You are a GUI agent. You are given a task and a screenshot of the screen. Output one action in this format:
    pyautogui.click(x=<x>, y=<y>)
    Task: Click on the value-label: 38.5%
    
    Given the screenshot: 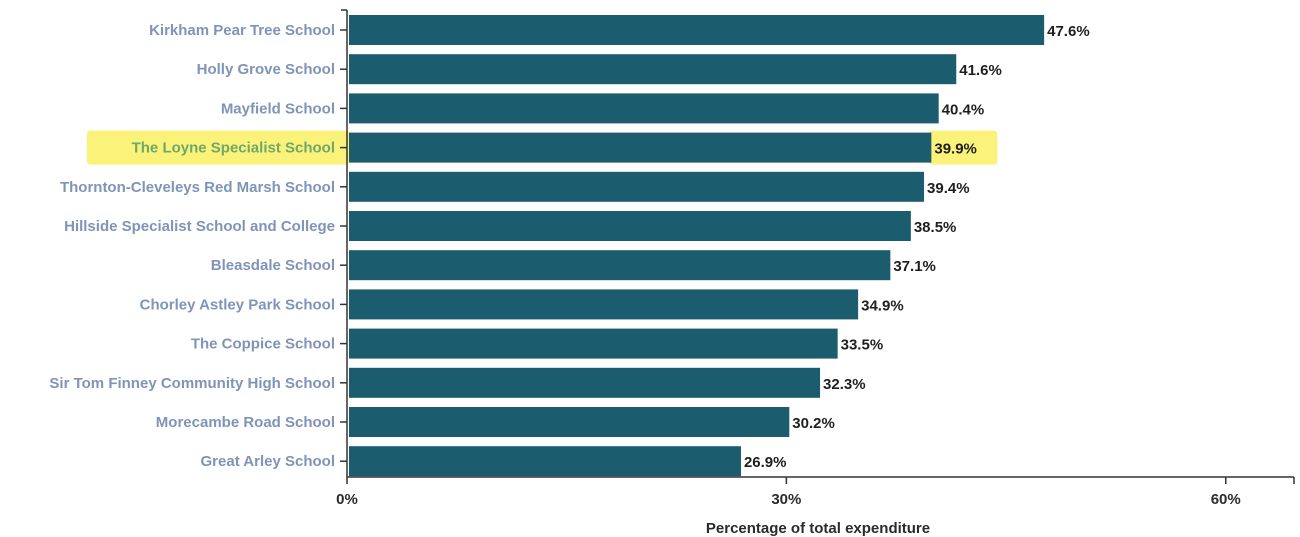 What is the action you would take?
    pyautogui.click(x=935, y=227)
    